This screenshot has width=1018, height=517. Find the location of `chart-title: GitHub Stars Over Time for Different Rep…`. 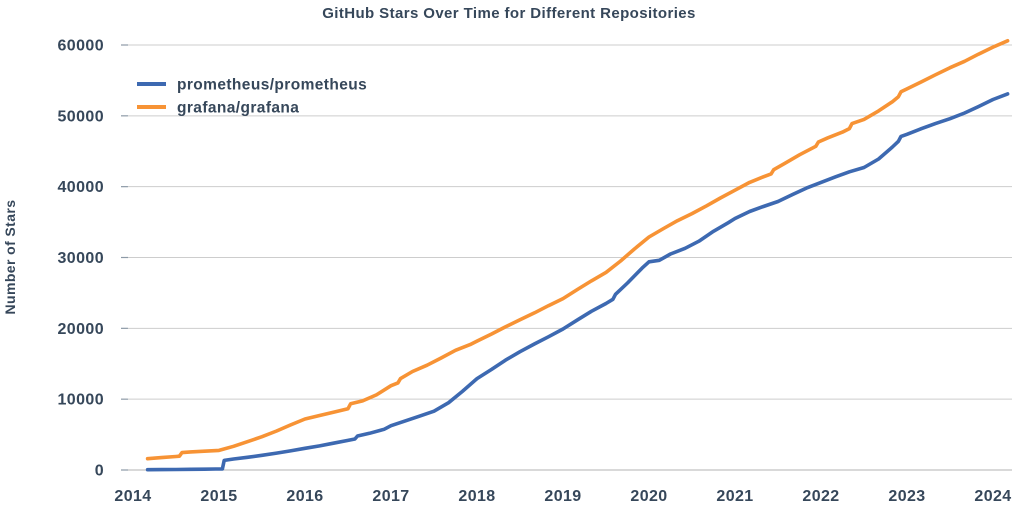

chart-title: GitHub Stars Over Time for Different Rep… is located at coordinates (509, 13).